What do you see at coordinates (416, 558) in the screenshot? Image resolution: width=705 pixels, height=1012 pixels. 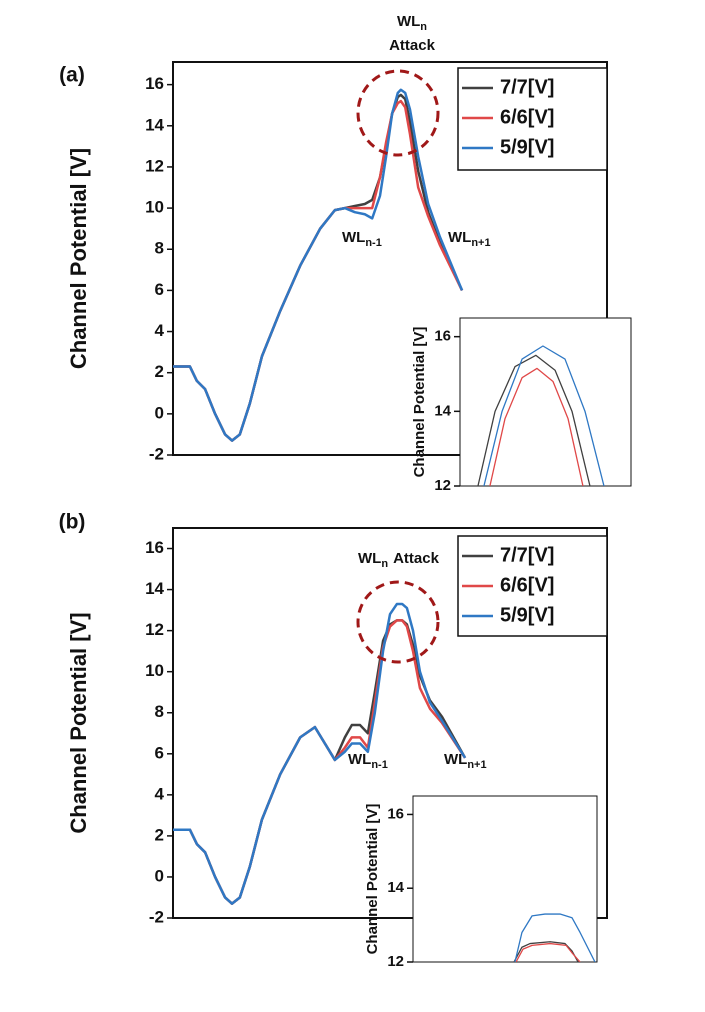 I see `annotation-suffix: Attack` at bounding box center [416, 558].